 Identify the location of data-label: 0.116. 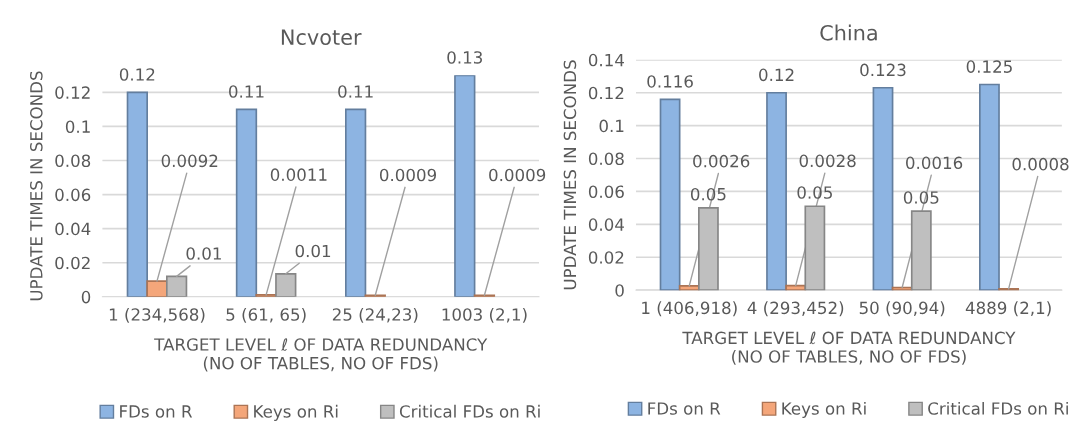
(670, 81).